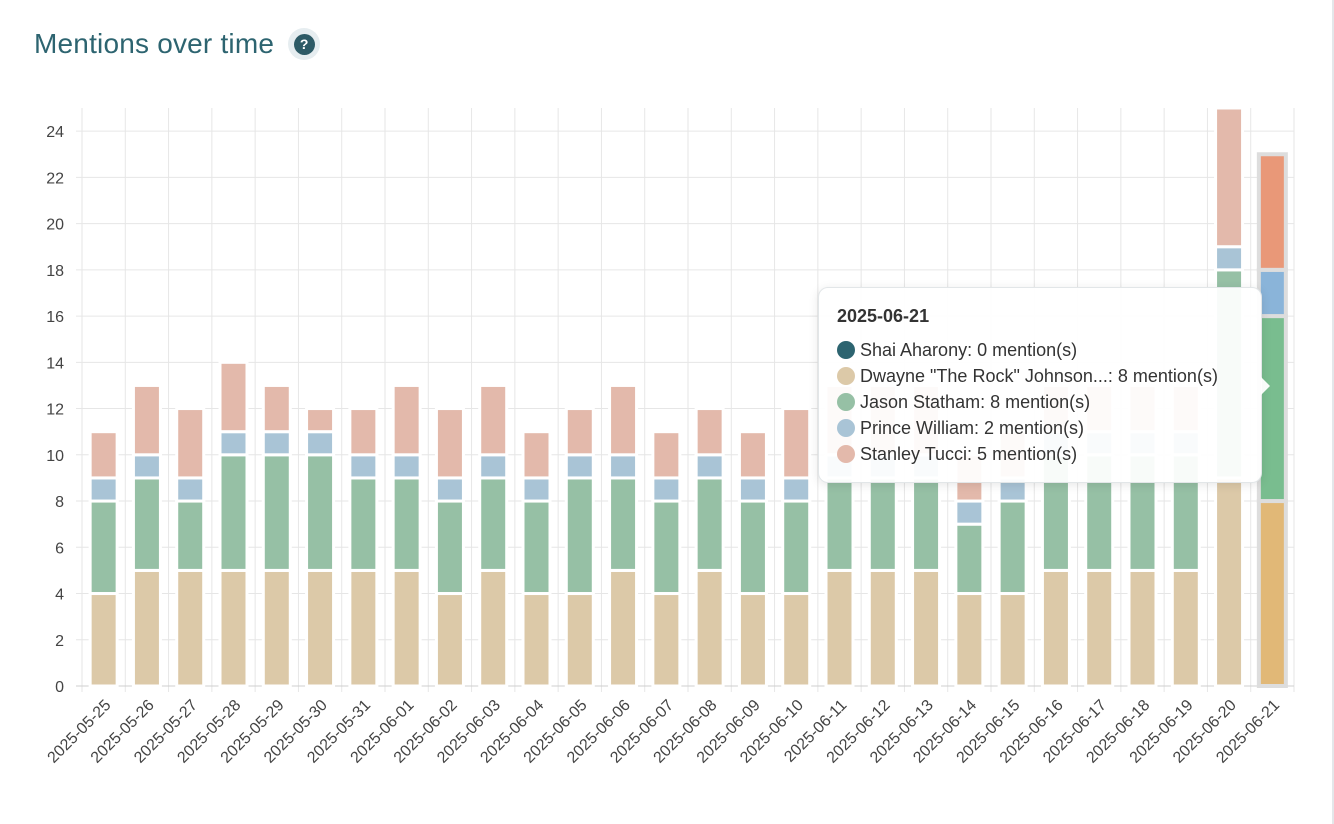  I want to click on tooltip-row-label: Stanley Tucci: 5 mention(s), so click(969, 453).